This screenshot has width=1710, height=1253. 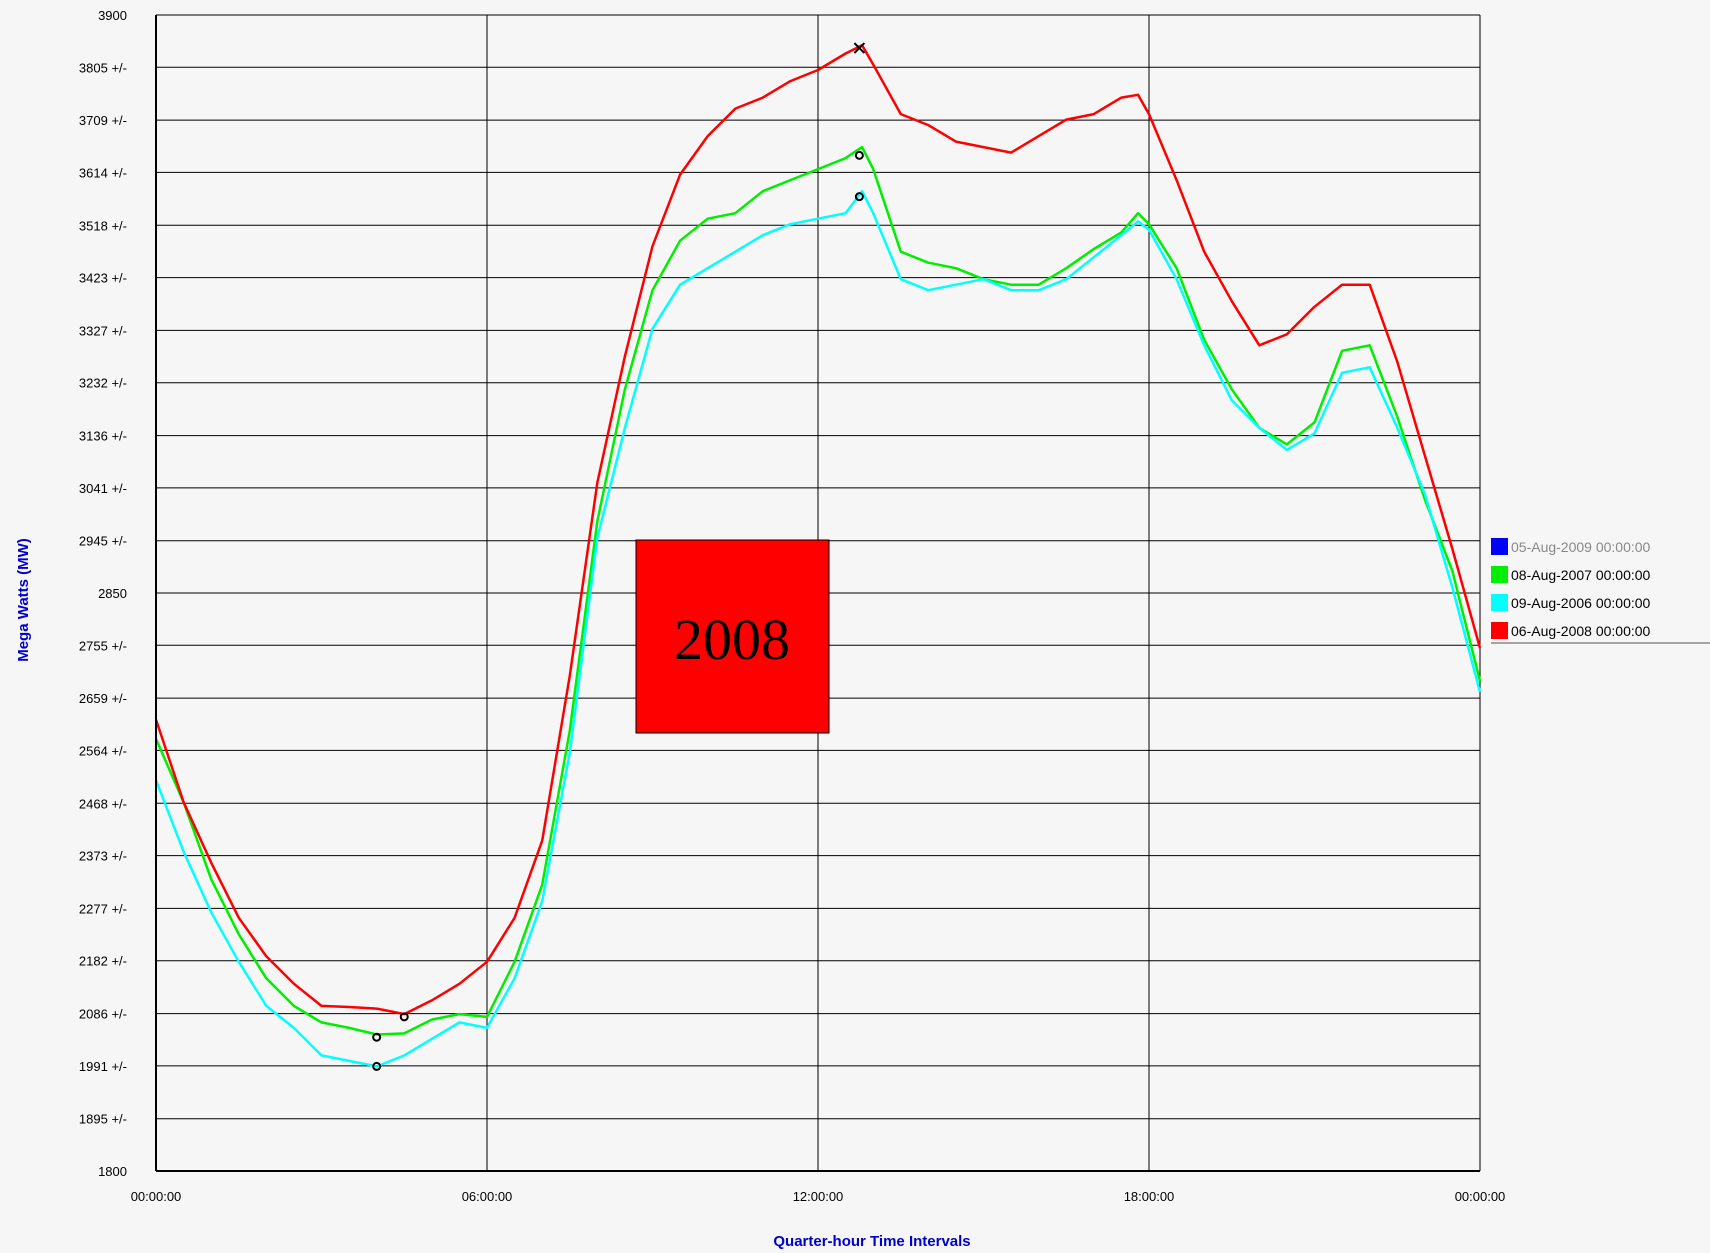 I want to click on legend-label: 06-Aug-2008 00:00:00, so click(x=1581, y=631).